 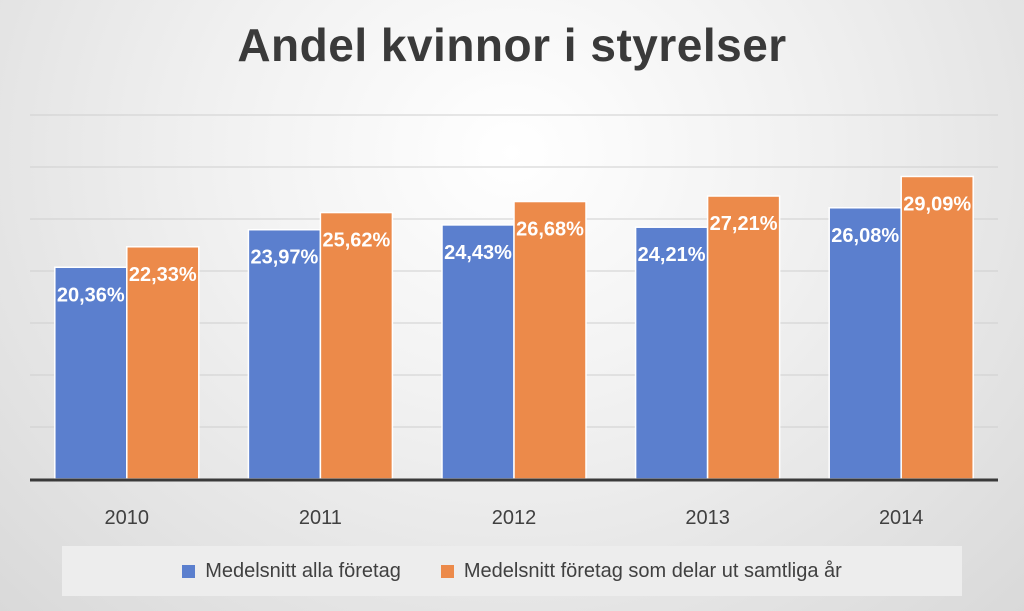 I want to click on data-label-series-1-2011: 23,97%, so click(x=284, y=258).